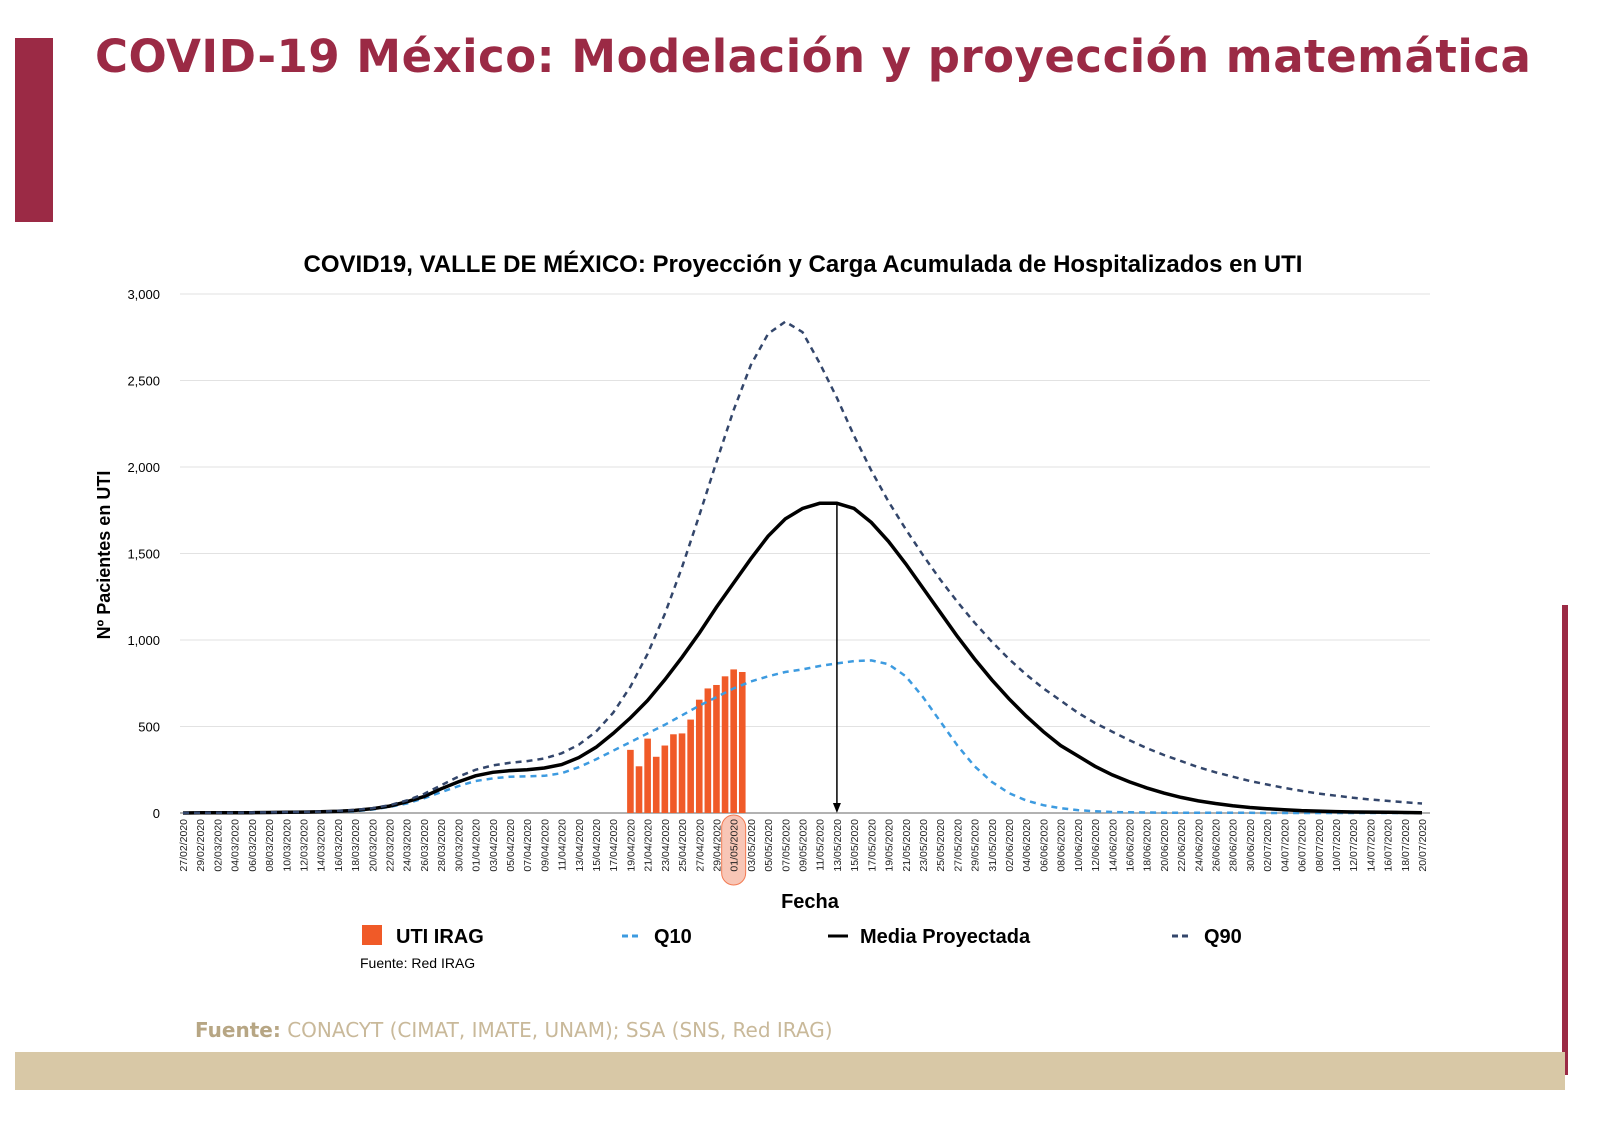  Describe the element at coordinates (253, 845) in the screenshot. I see `x-tick-label: 06/03/2020` at that location.